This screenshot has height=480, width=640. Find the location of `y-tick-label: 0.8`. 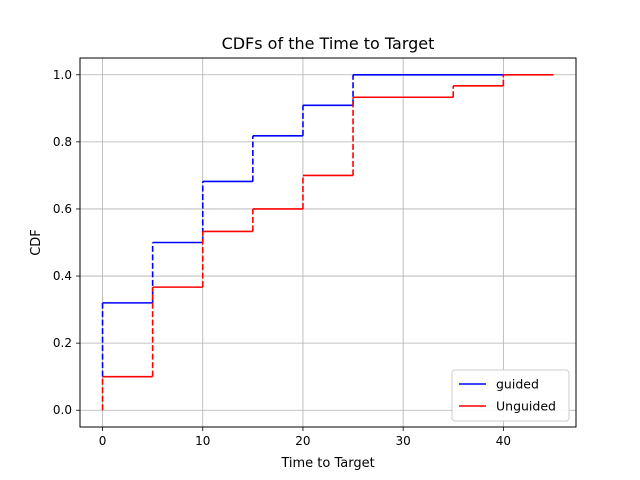

y-tick-label: 0.8 is located at coordinates (62, 142).